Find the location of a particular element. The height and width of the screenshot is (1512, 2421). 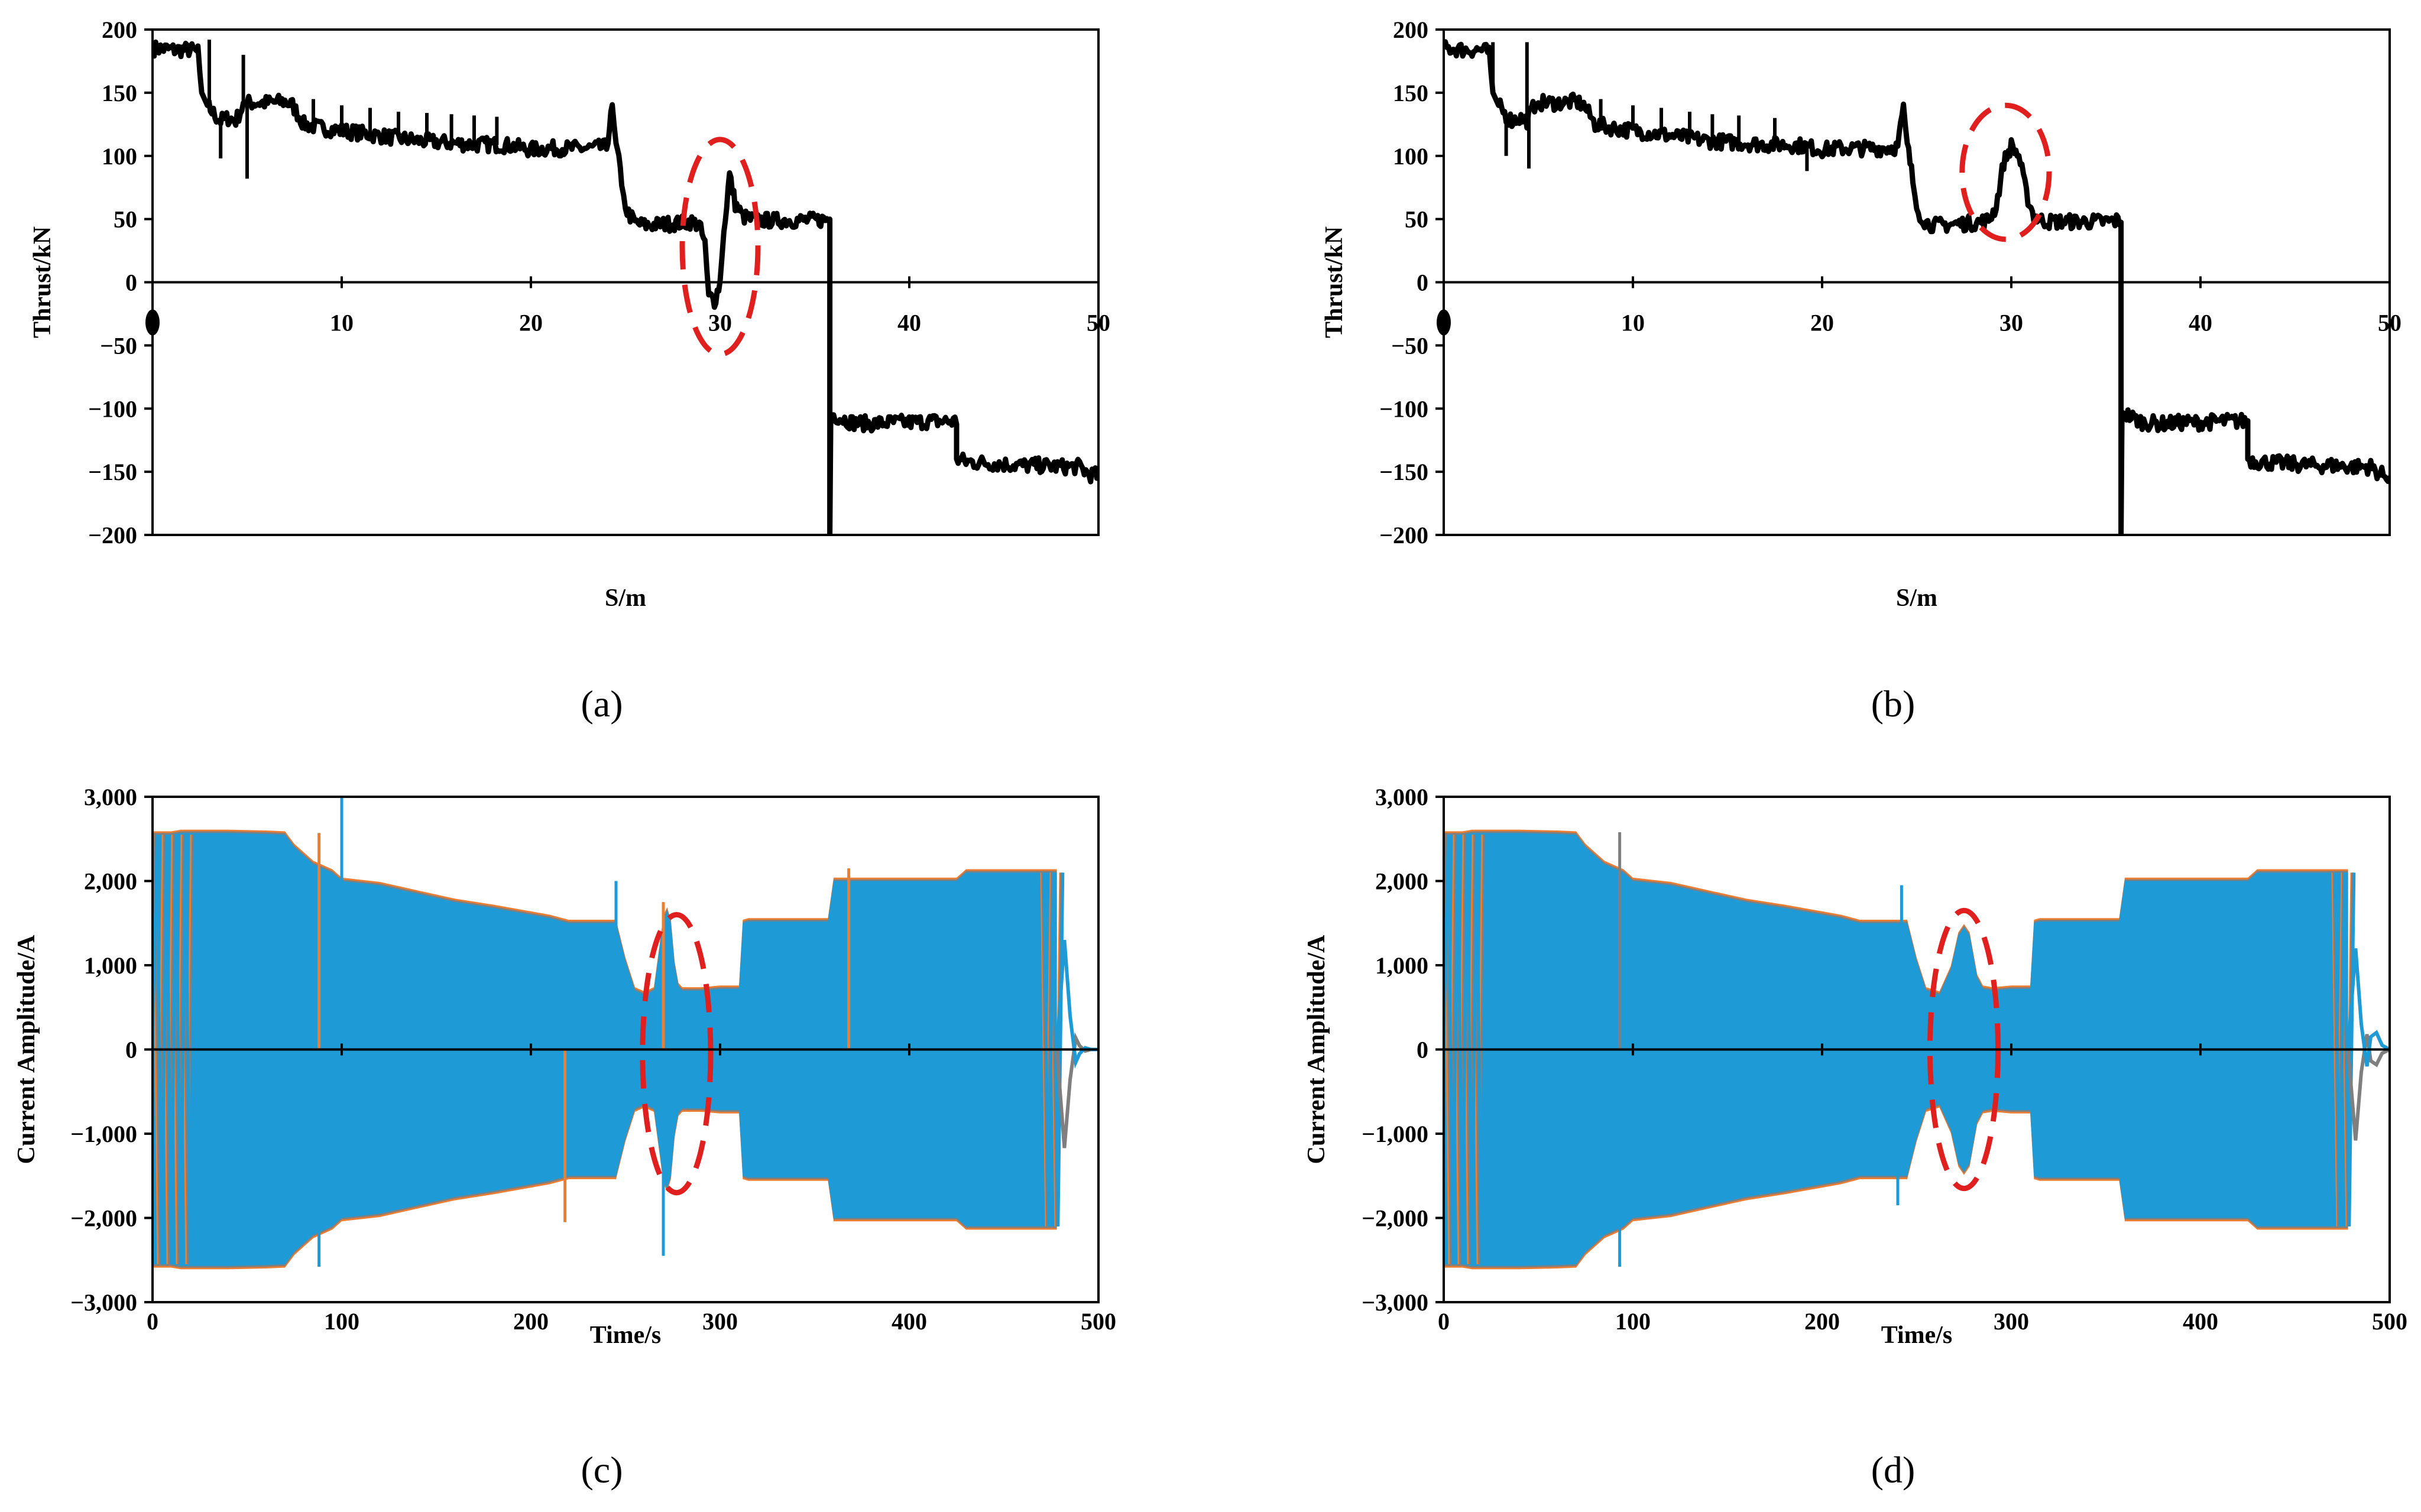

a-y-tick-label-5: 50 is located at coordinates (125, 220).